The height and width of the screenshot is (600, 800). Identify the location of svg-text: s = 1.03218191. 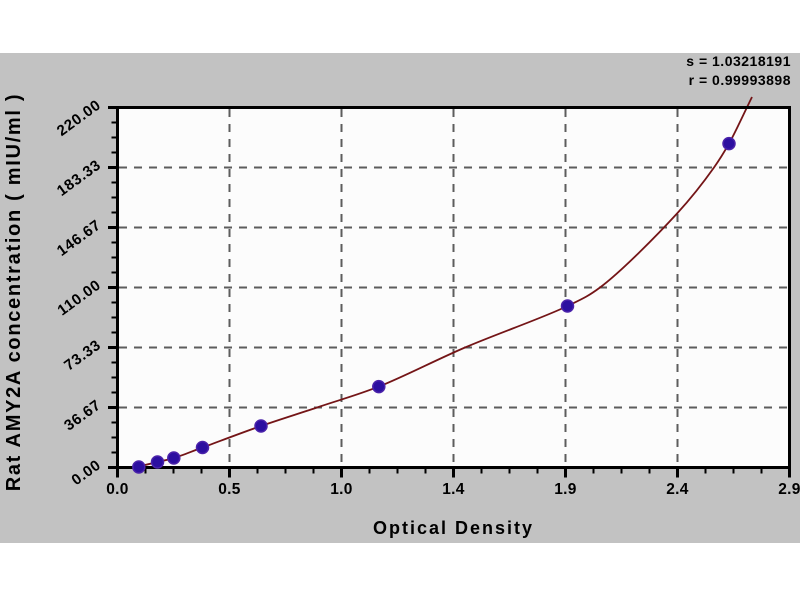
(738, 61).